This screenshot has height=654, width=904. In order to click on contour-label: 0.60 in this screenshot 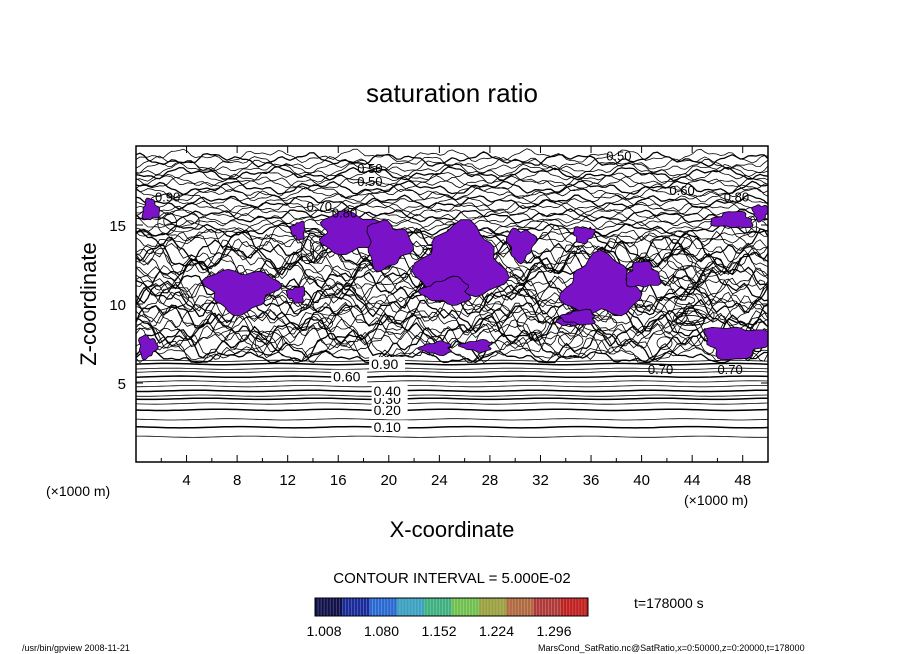, I will do `click(681, 190)`.